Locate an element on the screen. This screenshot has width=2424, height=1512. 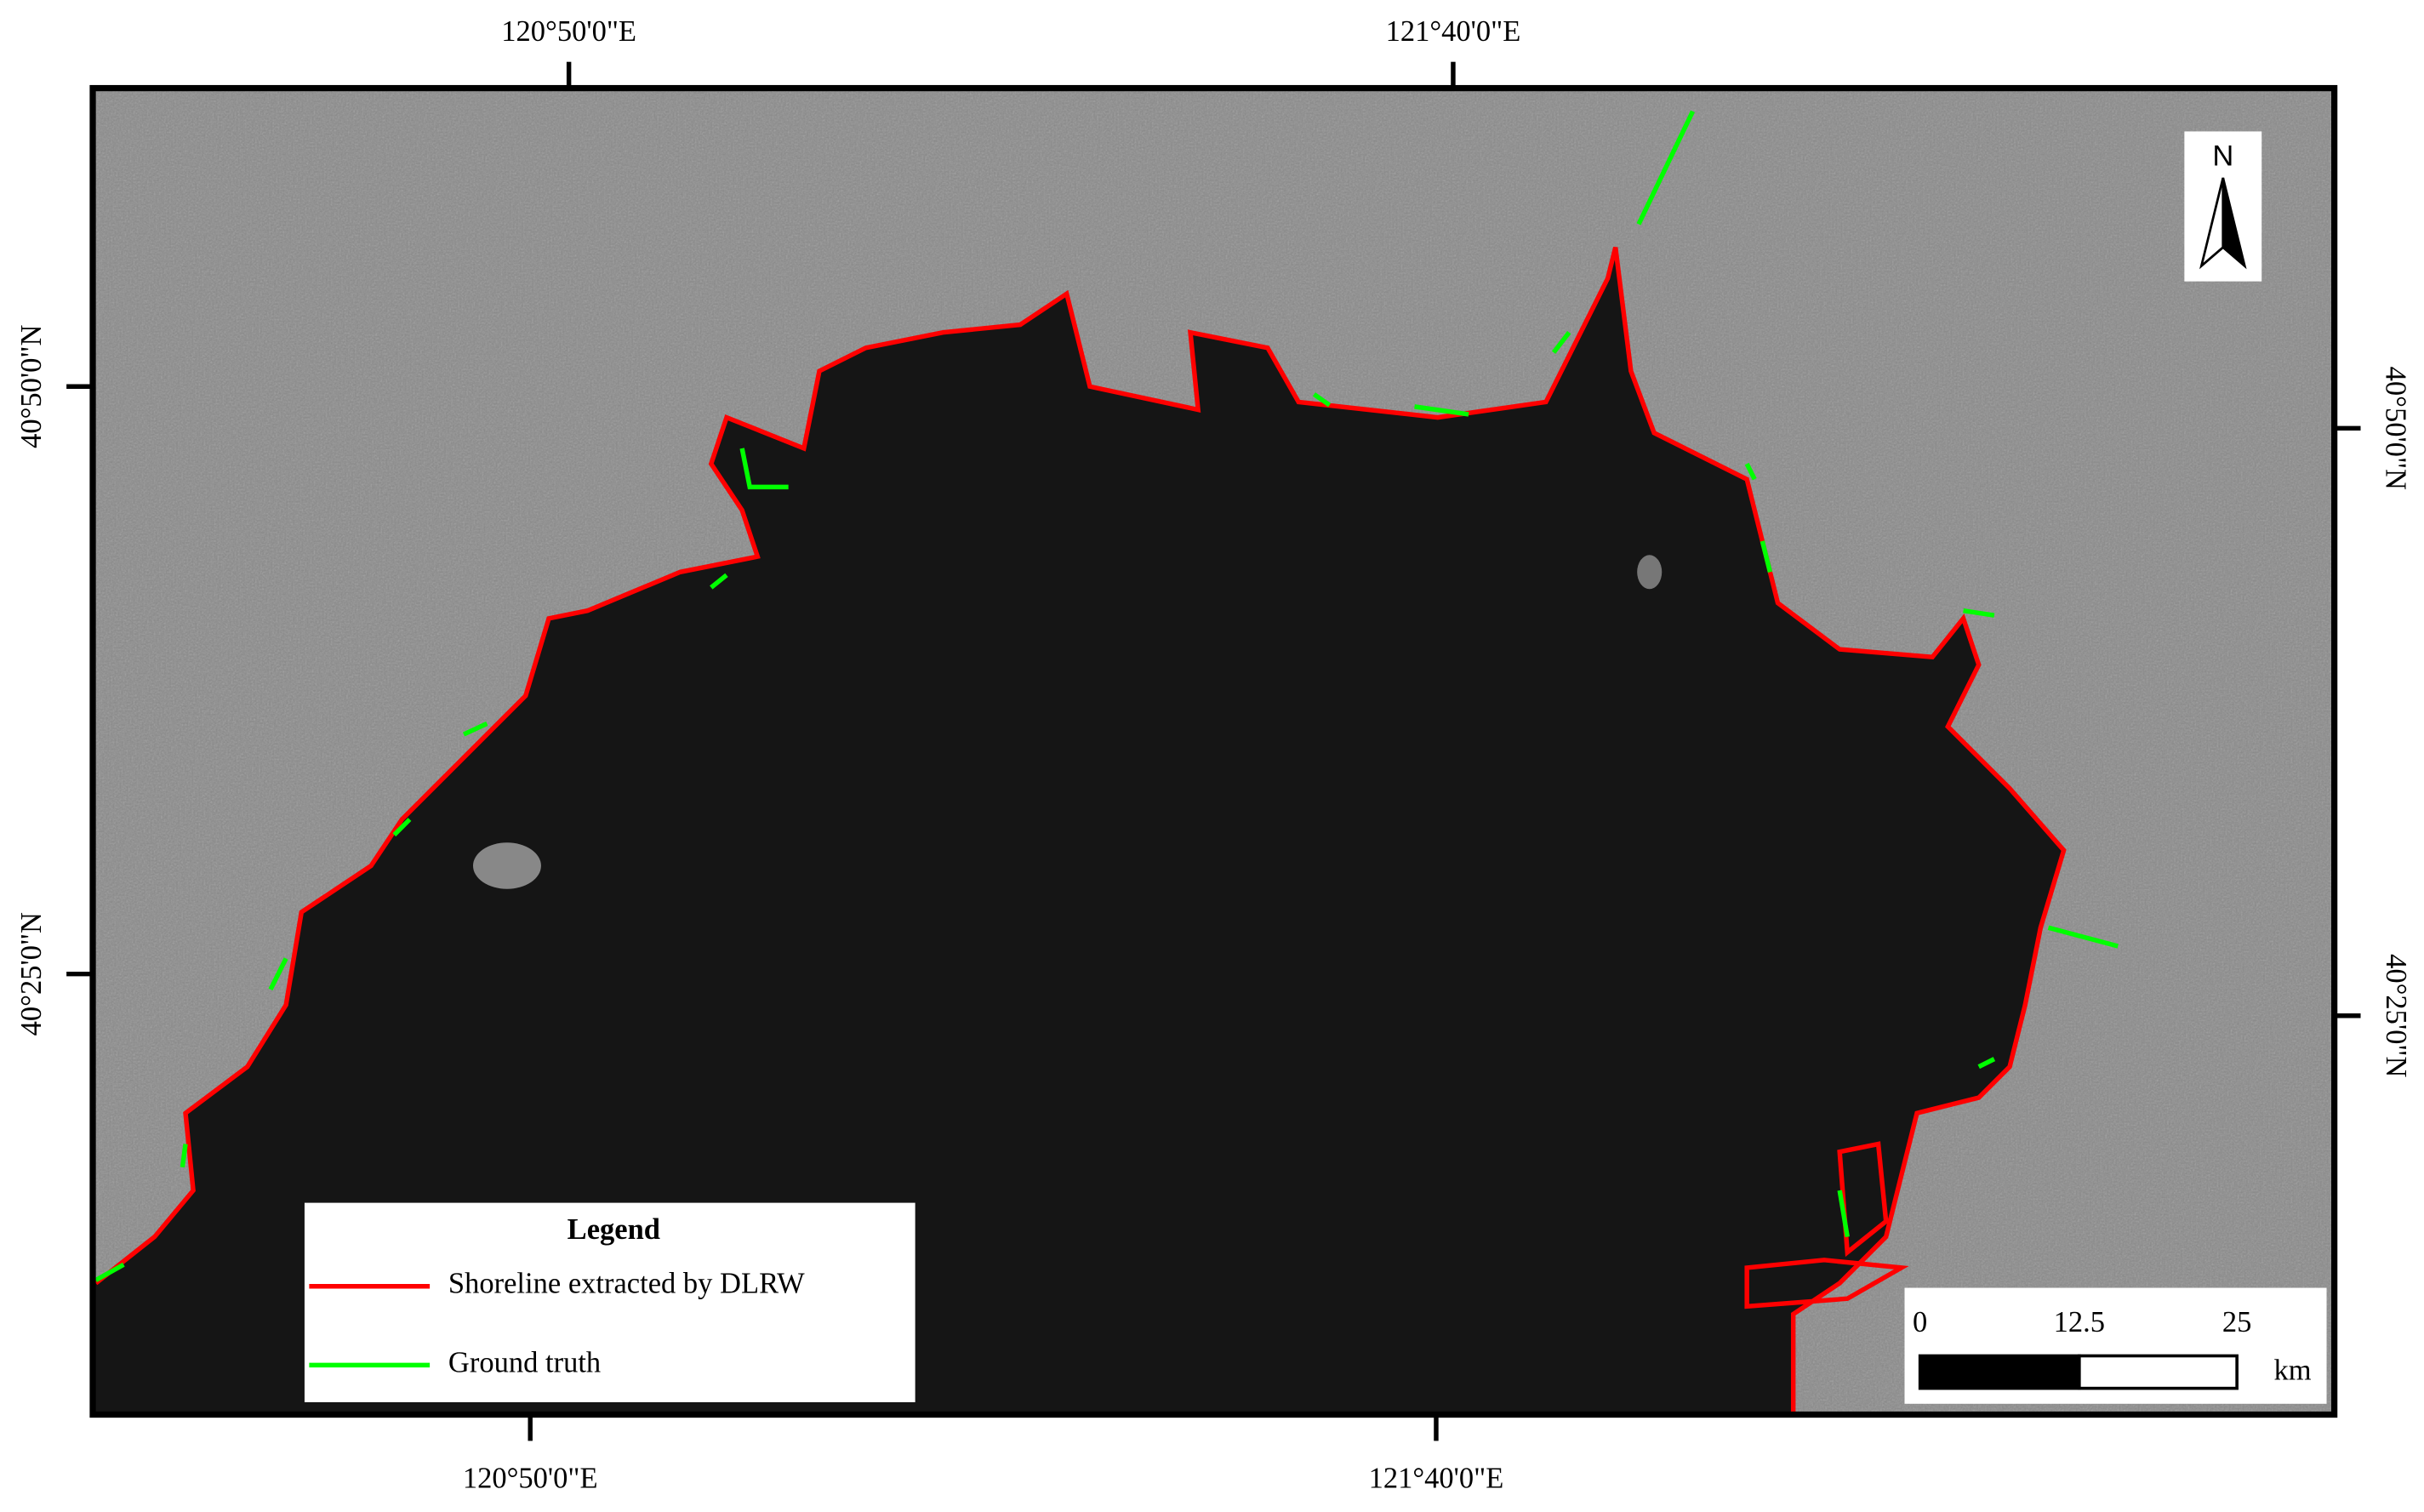
legend-box is located at coordinates (609, 1302).